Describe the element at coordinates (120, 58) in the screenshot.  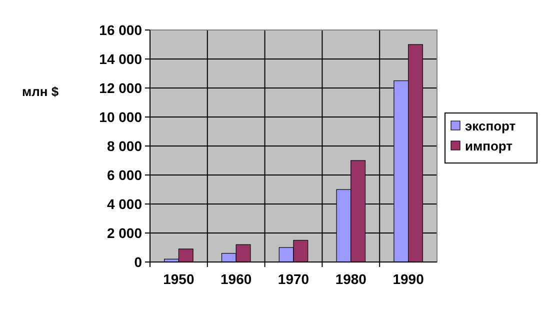
I see `y-tick-label: 14 000` at that location.